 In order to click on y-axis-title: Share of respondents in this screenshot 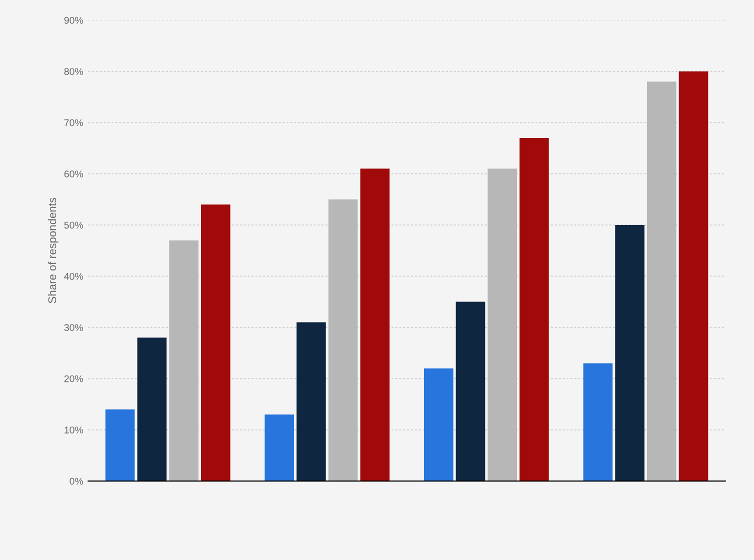, I will do `click(53, 251)`.